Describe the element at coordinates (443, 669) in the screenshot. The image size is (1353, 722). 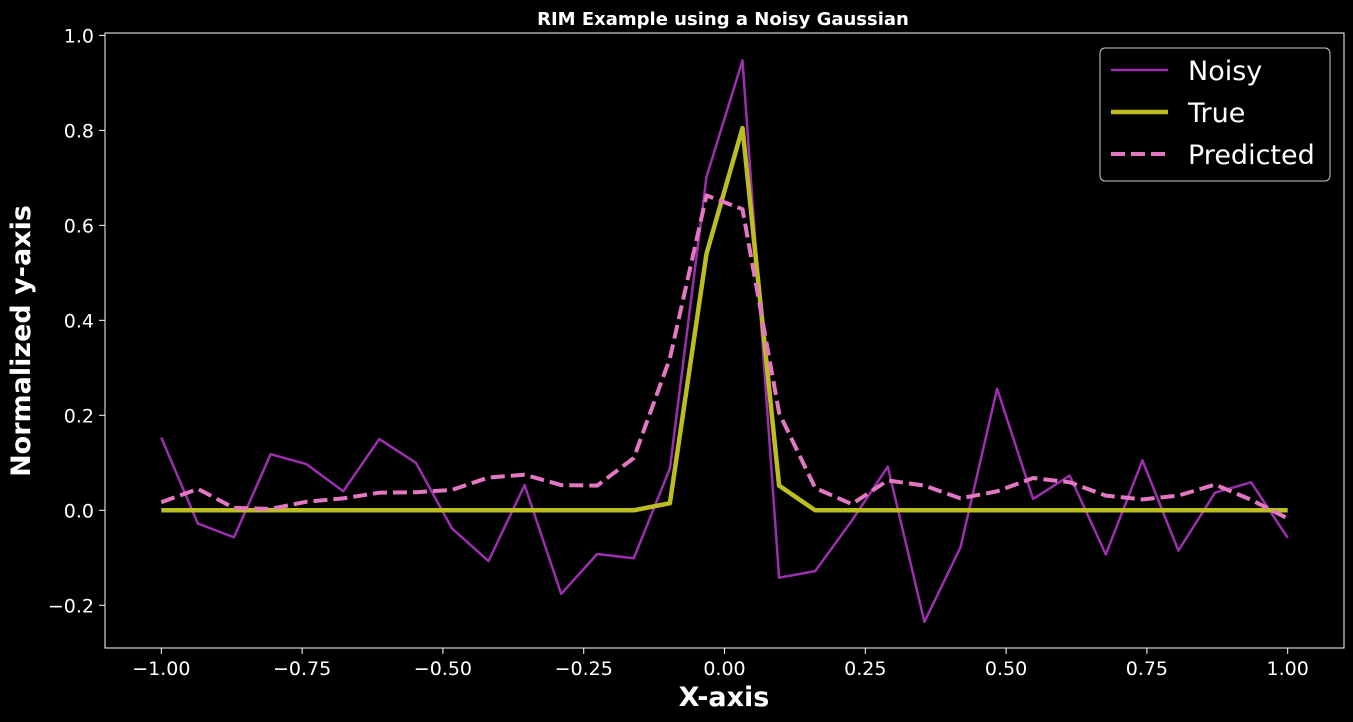
I see `x-tick-label: −0.50` at that location.